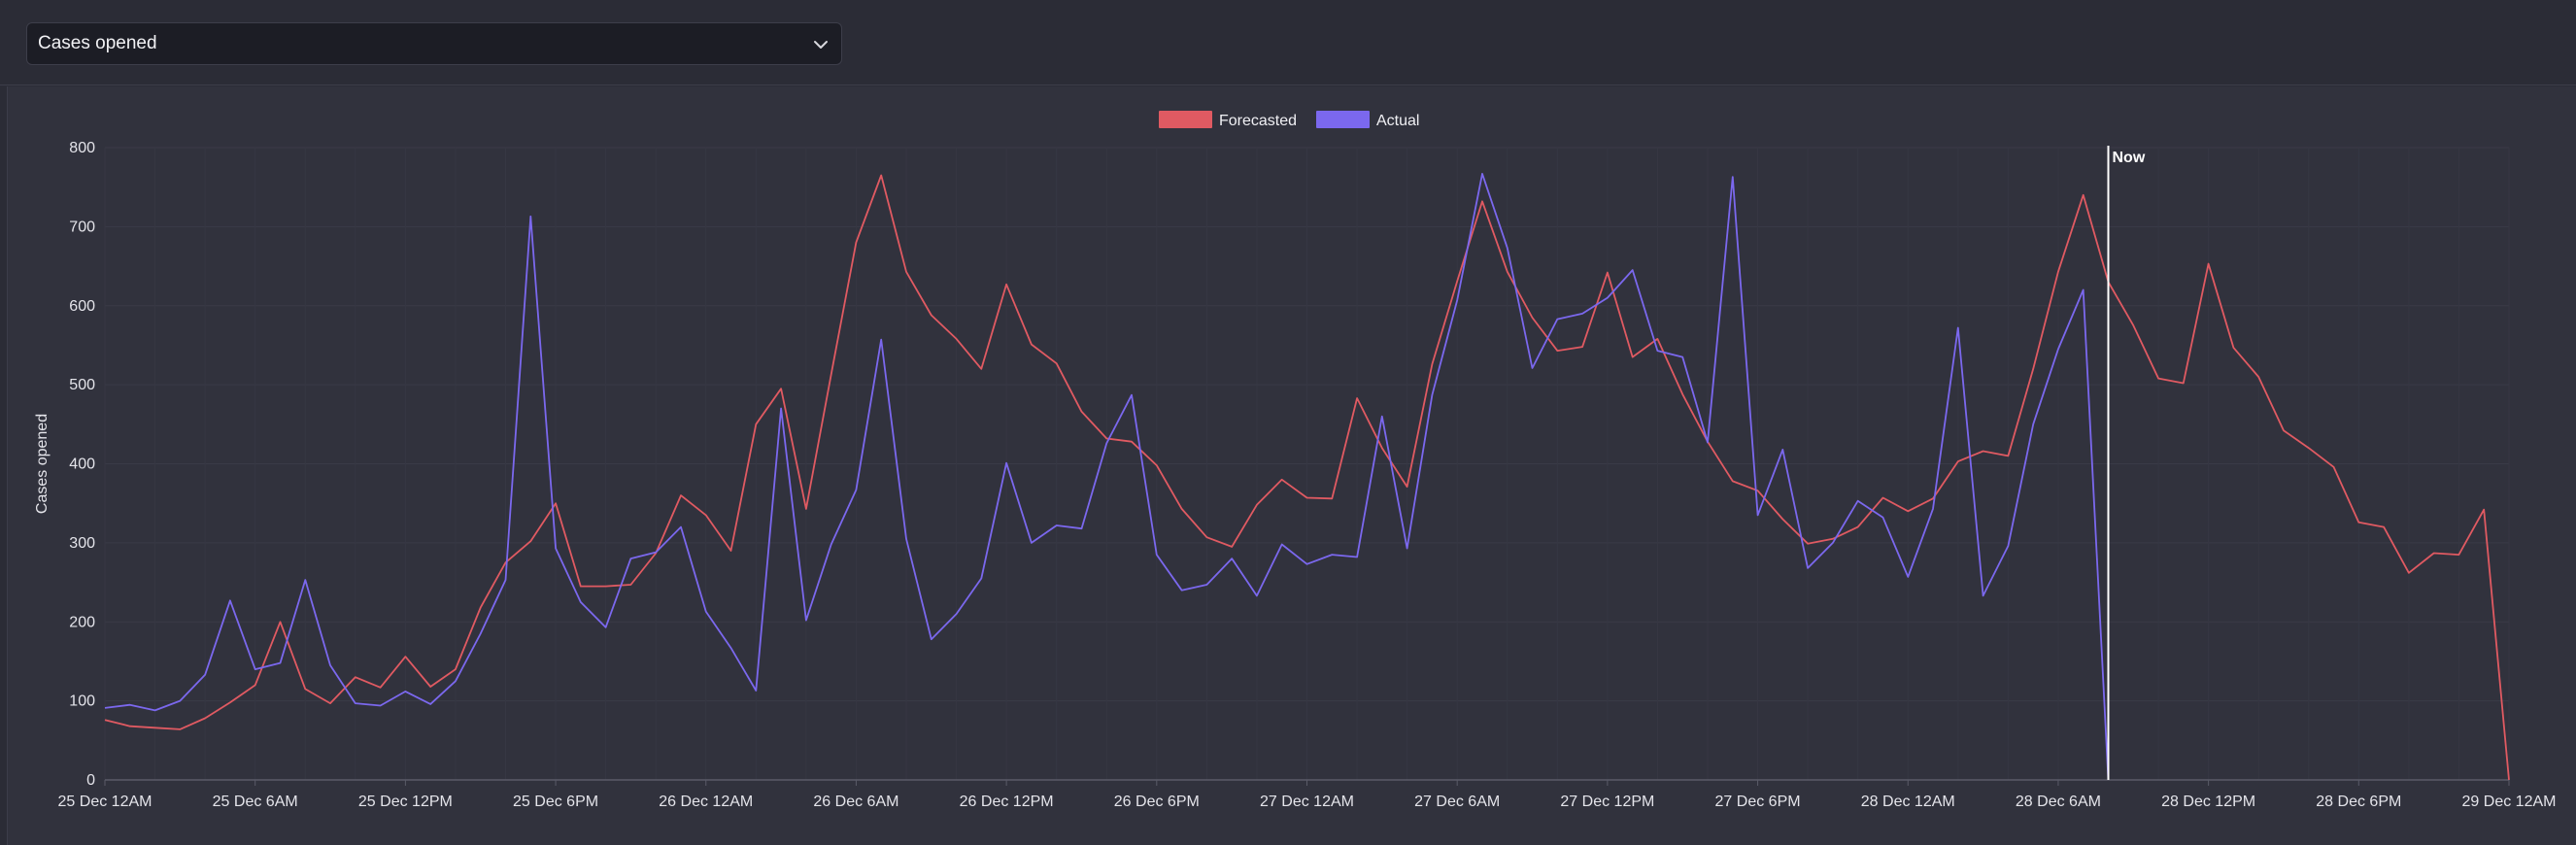  I want to click on metric-select: Cases opened, so click(434, 43).